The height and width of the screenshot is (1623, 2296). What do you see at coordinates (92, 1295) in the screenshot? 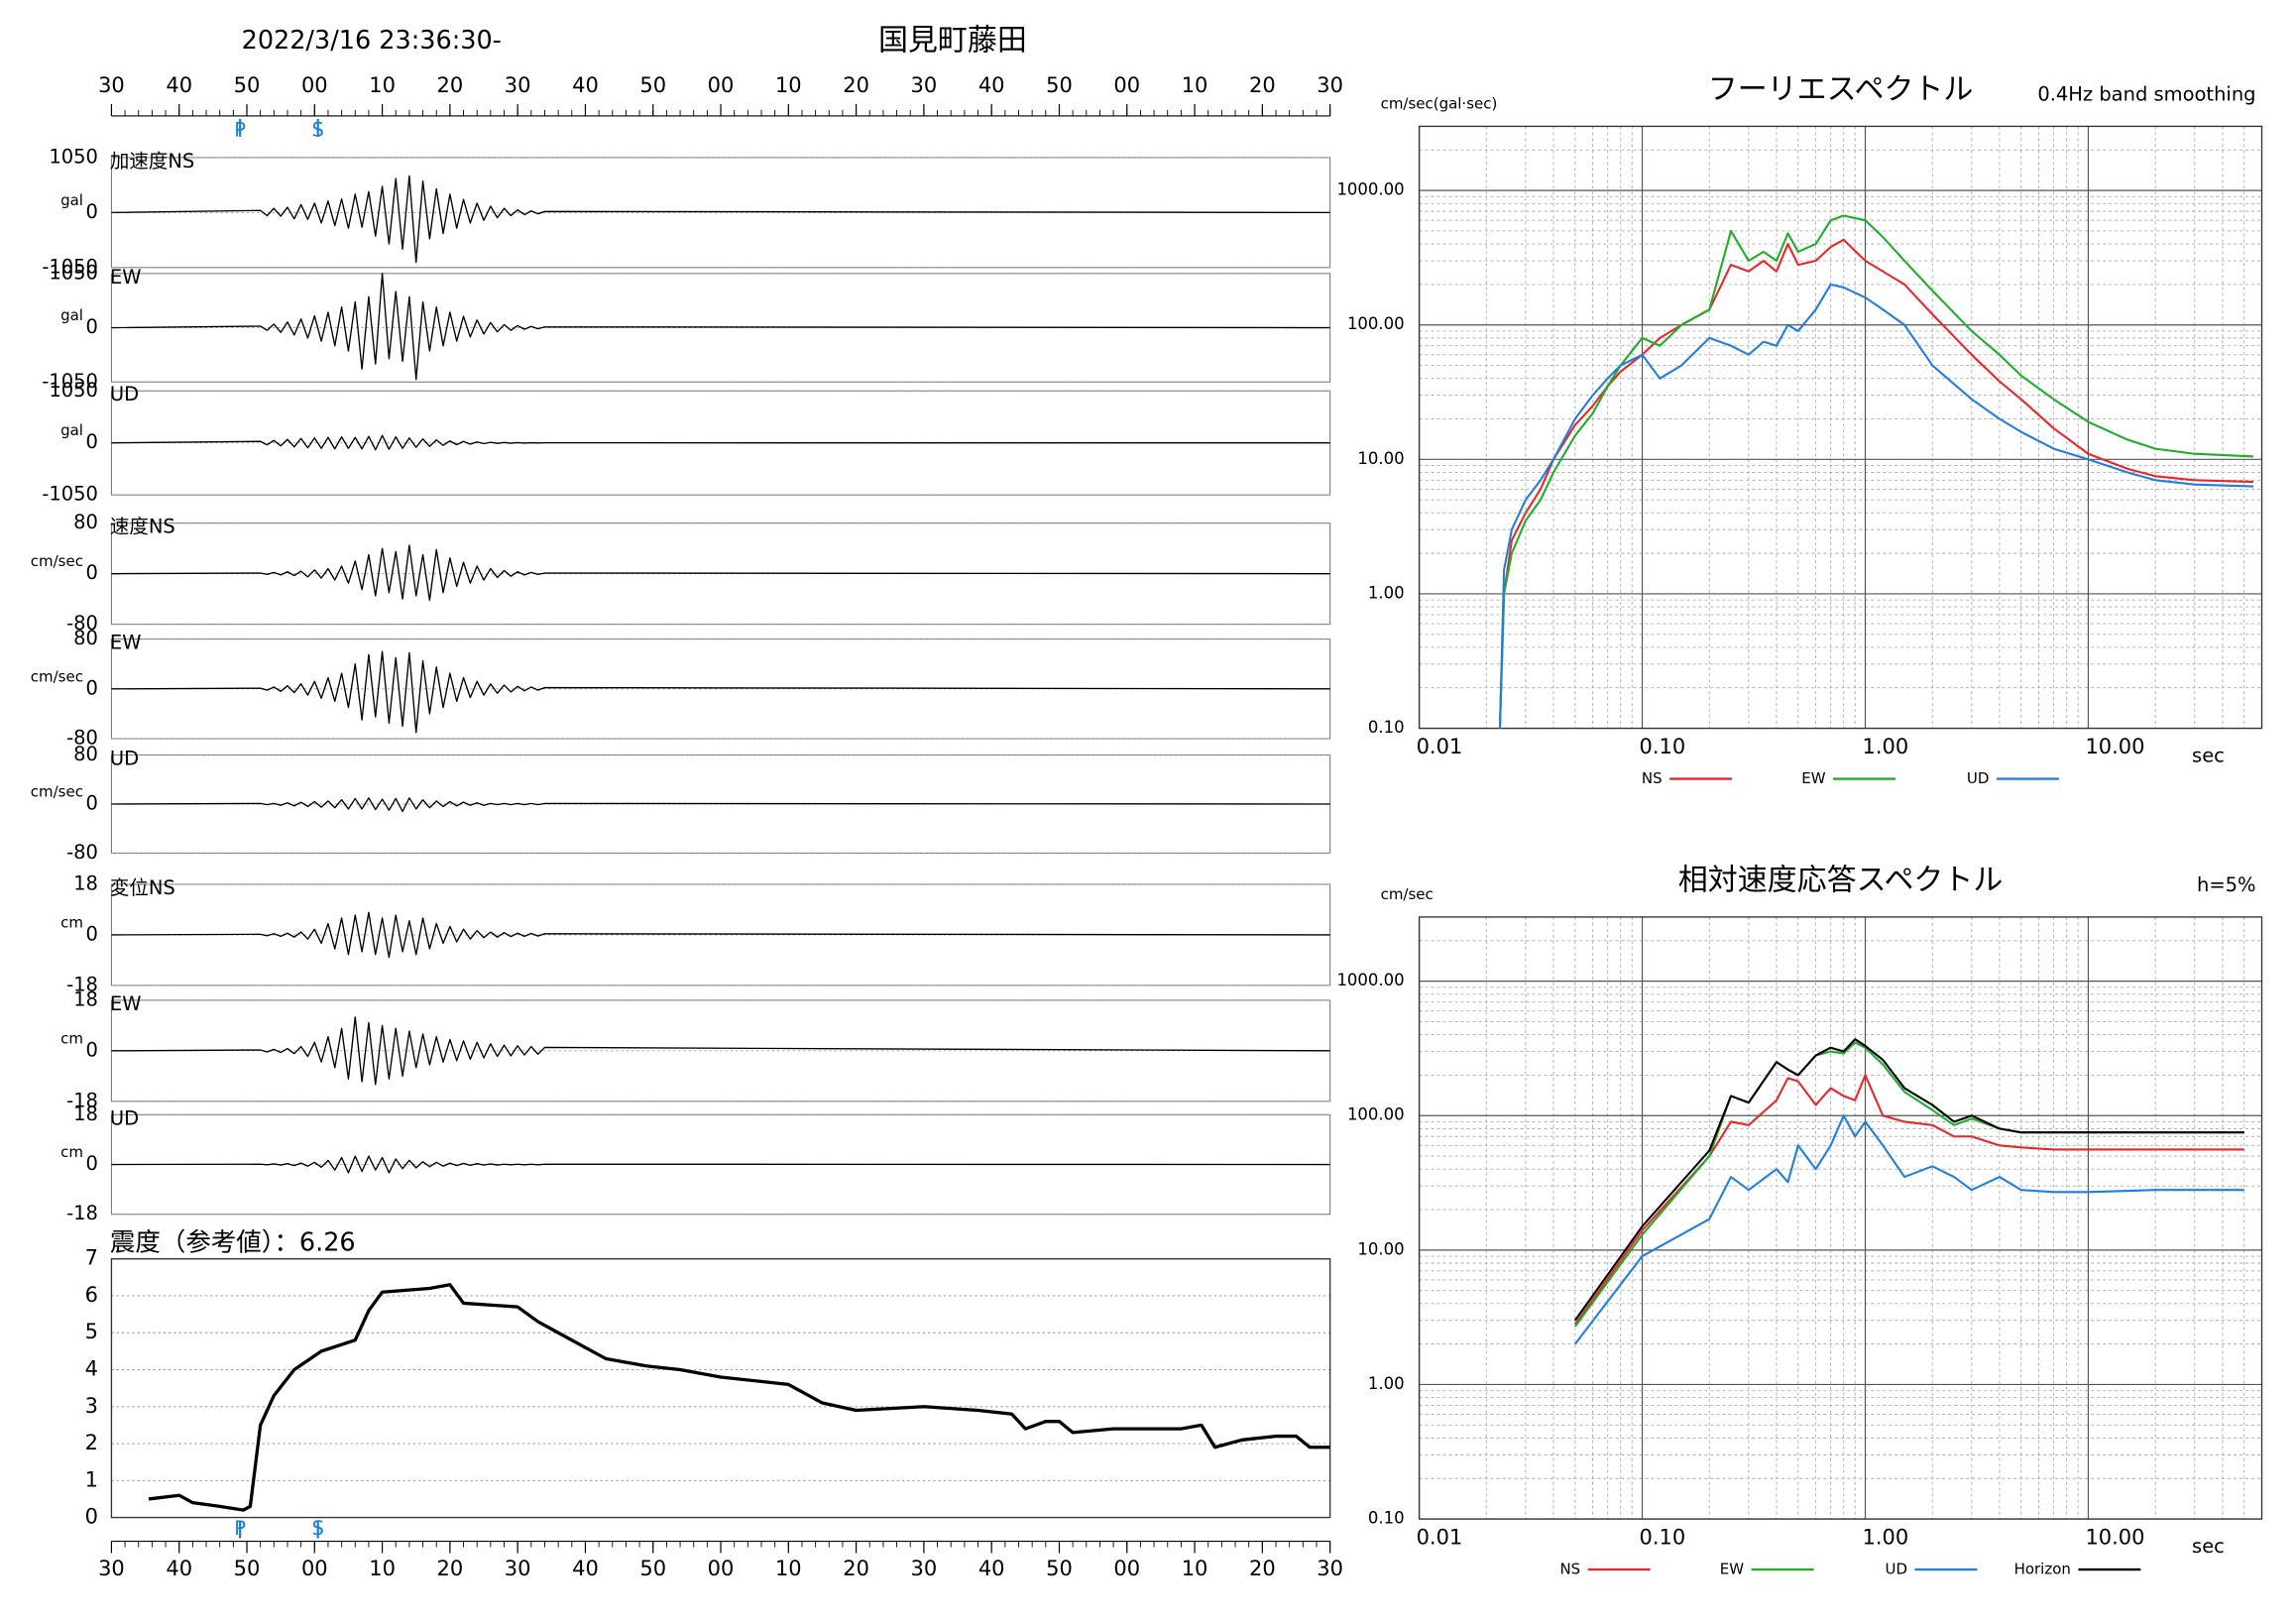
I see `y-tick-label: 6` at bounding box center [92, 1295].